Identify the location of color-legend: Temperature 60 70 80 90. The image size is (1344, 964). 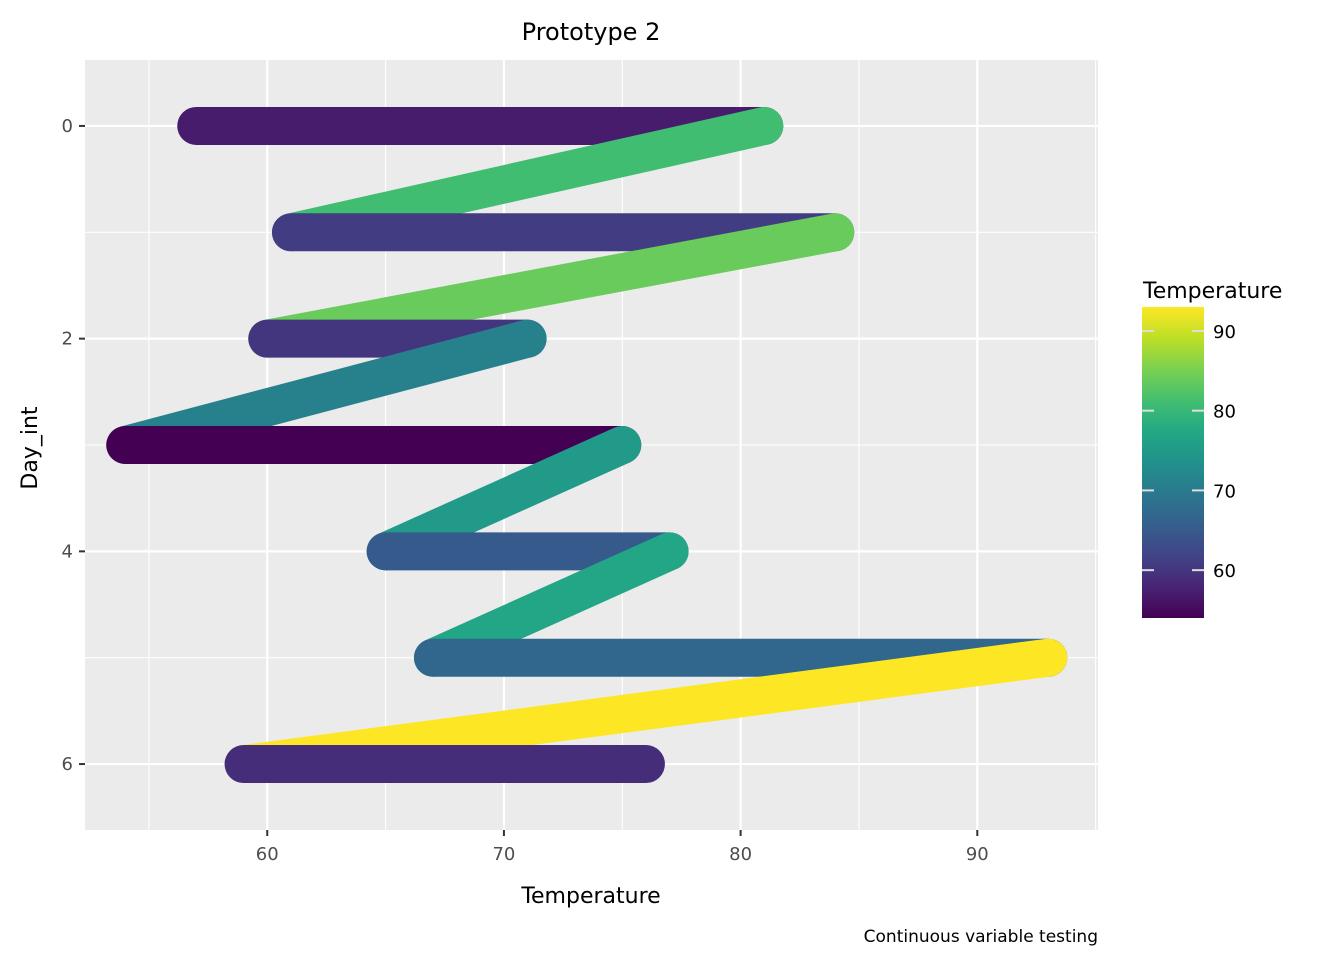
(1212, 448).